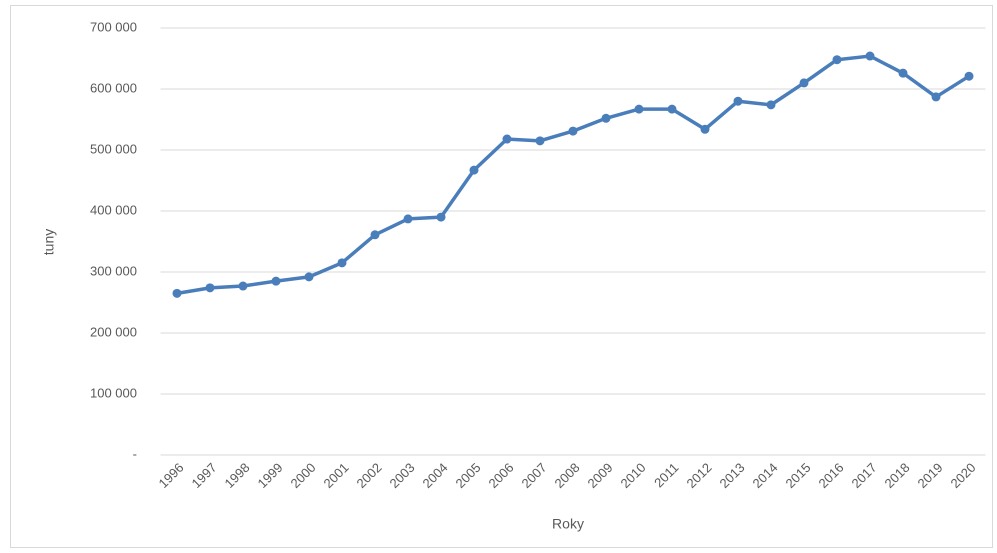 Image resolution: width=997 pixels, height=553 pixels. Describe the element at coordinates (113, 331) in the screenshot. I see `y-tick-label: 200 000` at that location.